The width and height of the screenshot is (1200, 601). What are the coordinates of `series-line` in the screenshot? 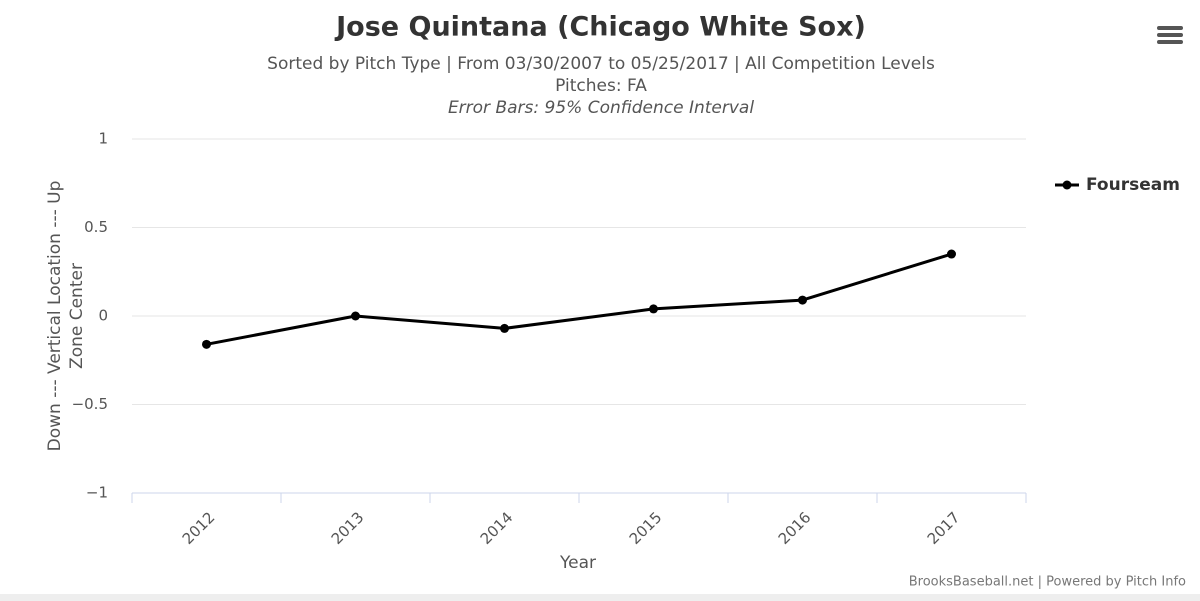 It's located at (579, 299).